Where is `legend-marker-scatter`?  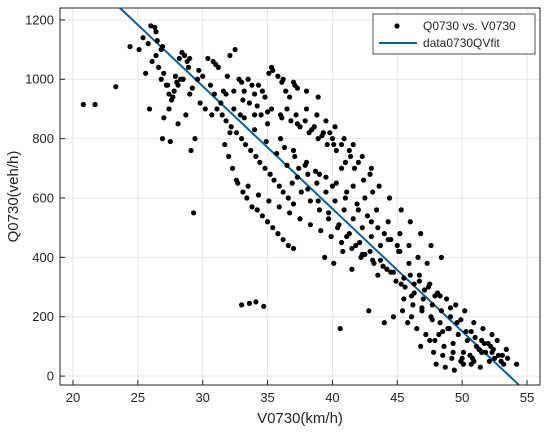
legend-marker-scatter is located at coordinates (397, 26).